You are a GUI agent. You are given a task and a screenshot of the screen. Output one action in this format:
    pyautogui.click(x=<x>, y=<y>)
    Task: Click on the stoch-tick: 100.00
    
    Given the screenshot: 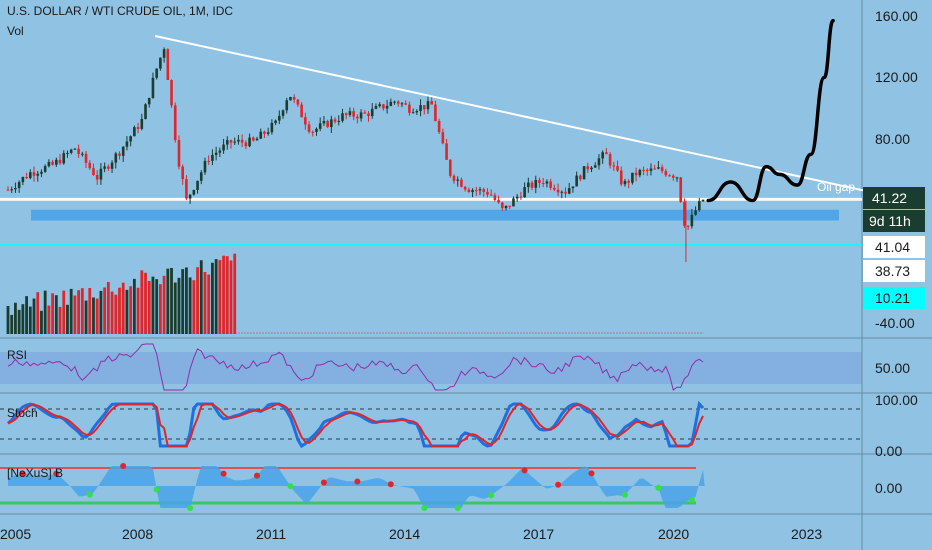 What is the action you would take?
    pyautogui.click(x=896, y=400)
    